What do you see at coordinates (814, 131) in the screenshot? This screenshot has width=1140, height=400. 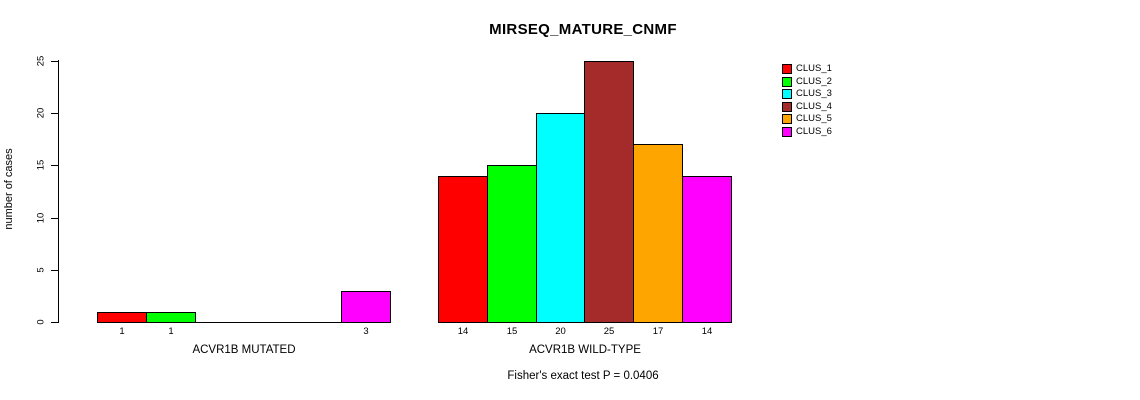 I see `legend-label: CLUS_6` at bounding box center [814, 131].